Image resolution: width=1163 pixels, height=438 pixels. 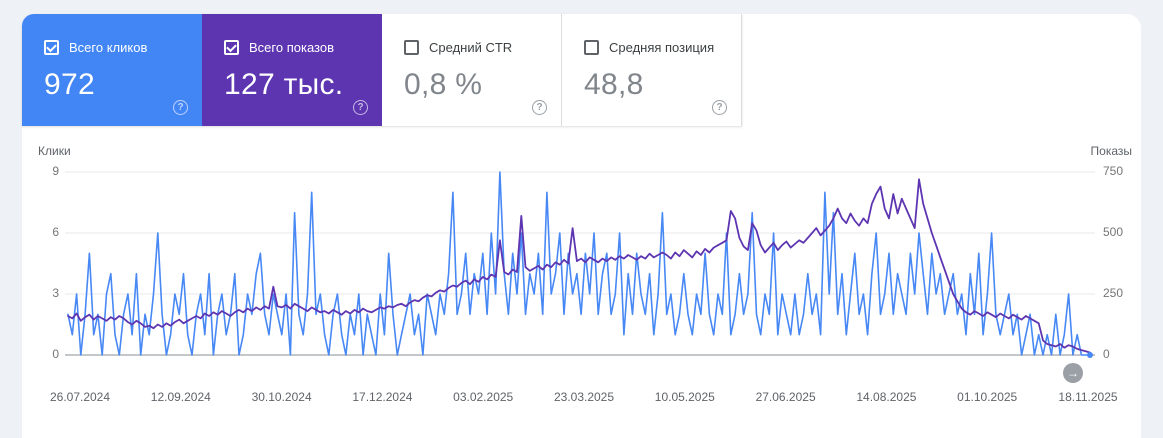 What do you see at coordinates (69, 84) in the screenshot?
I see `total-clicks-value: 972` at bounding box center [69, 84].